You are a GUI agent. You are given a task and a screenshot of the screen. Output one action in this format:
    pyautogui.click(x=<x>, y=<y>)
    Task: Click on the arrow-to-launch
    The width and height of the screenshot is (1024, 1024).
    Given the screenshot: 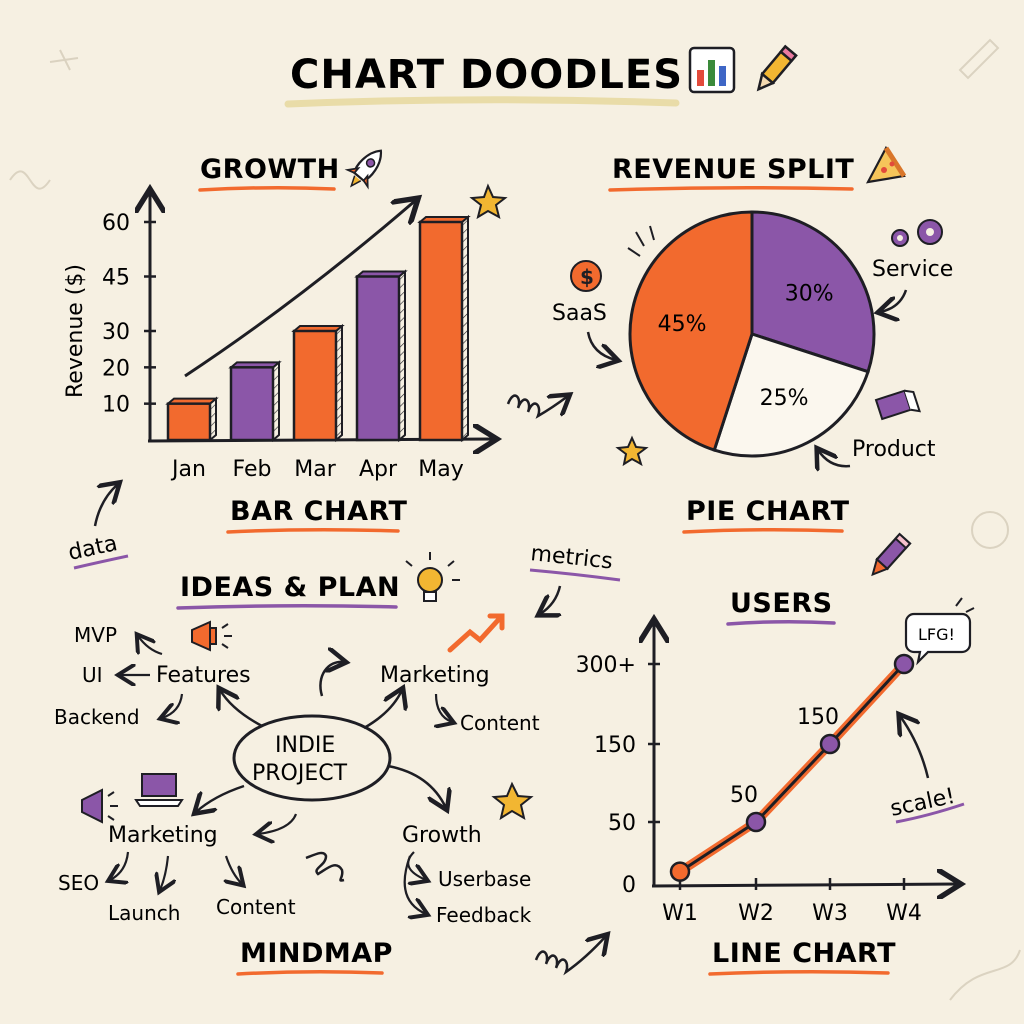 What is the action you would take?
    pyautogui.click(x=164, y=872)
    